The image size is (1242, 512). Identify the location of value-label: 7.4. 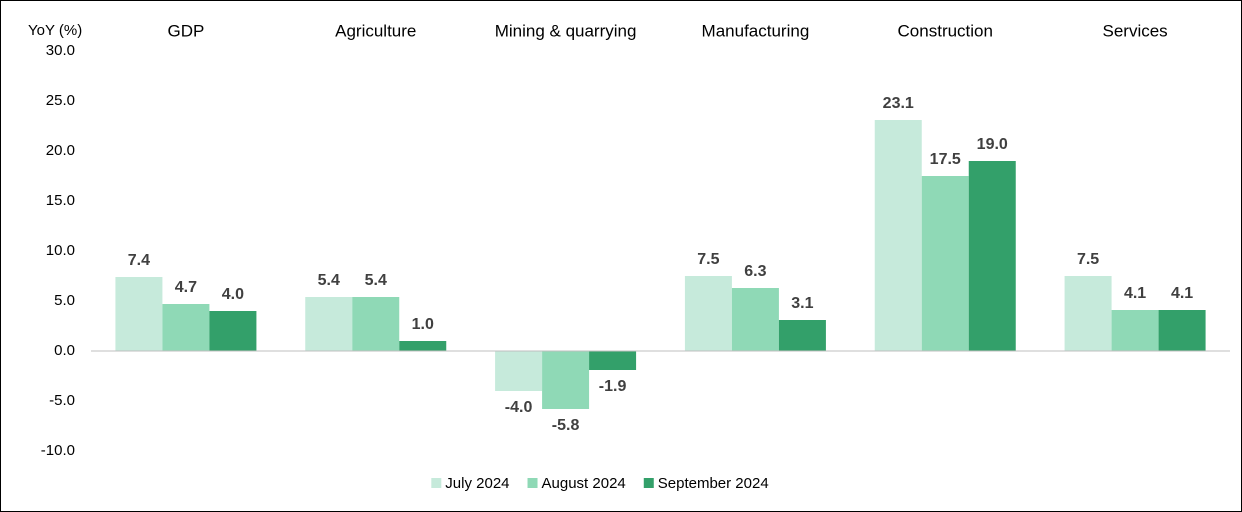
(139, 260).